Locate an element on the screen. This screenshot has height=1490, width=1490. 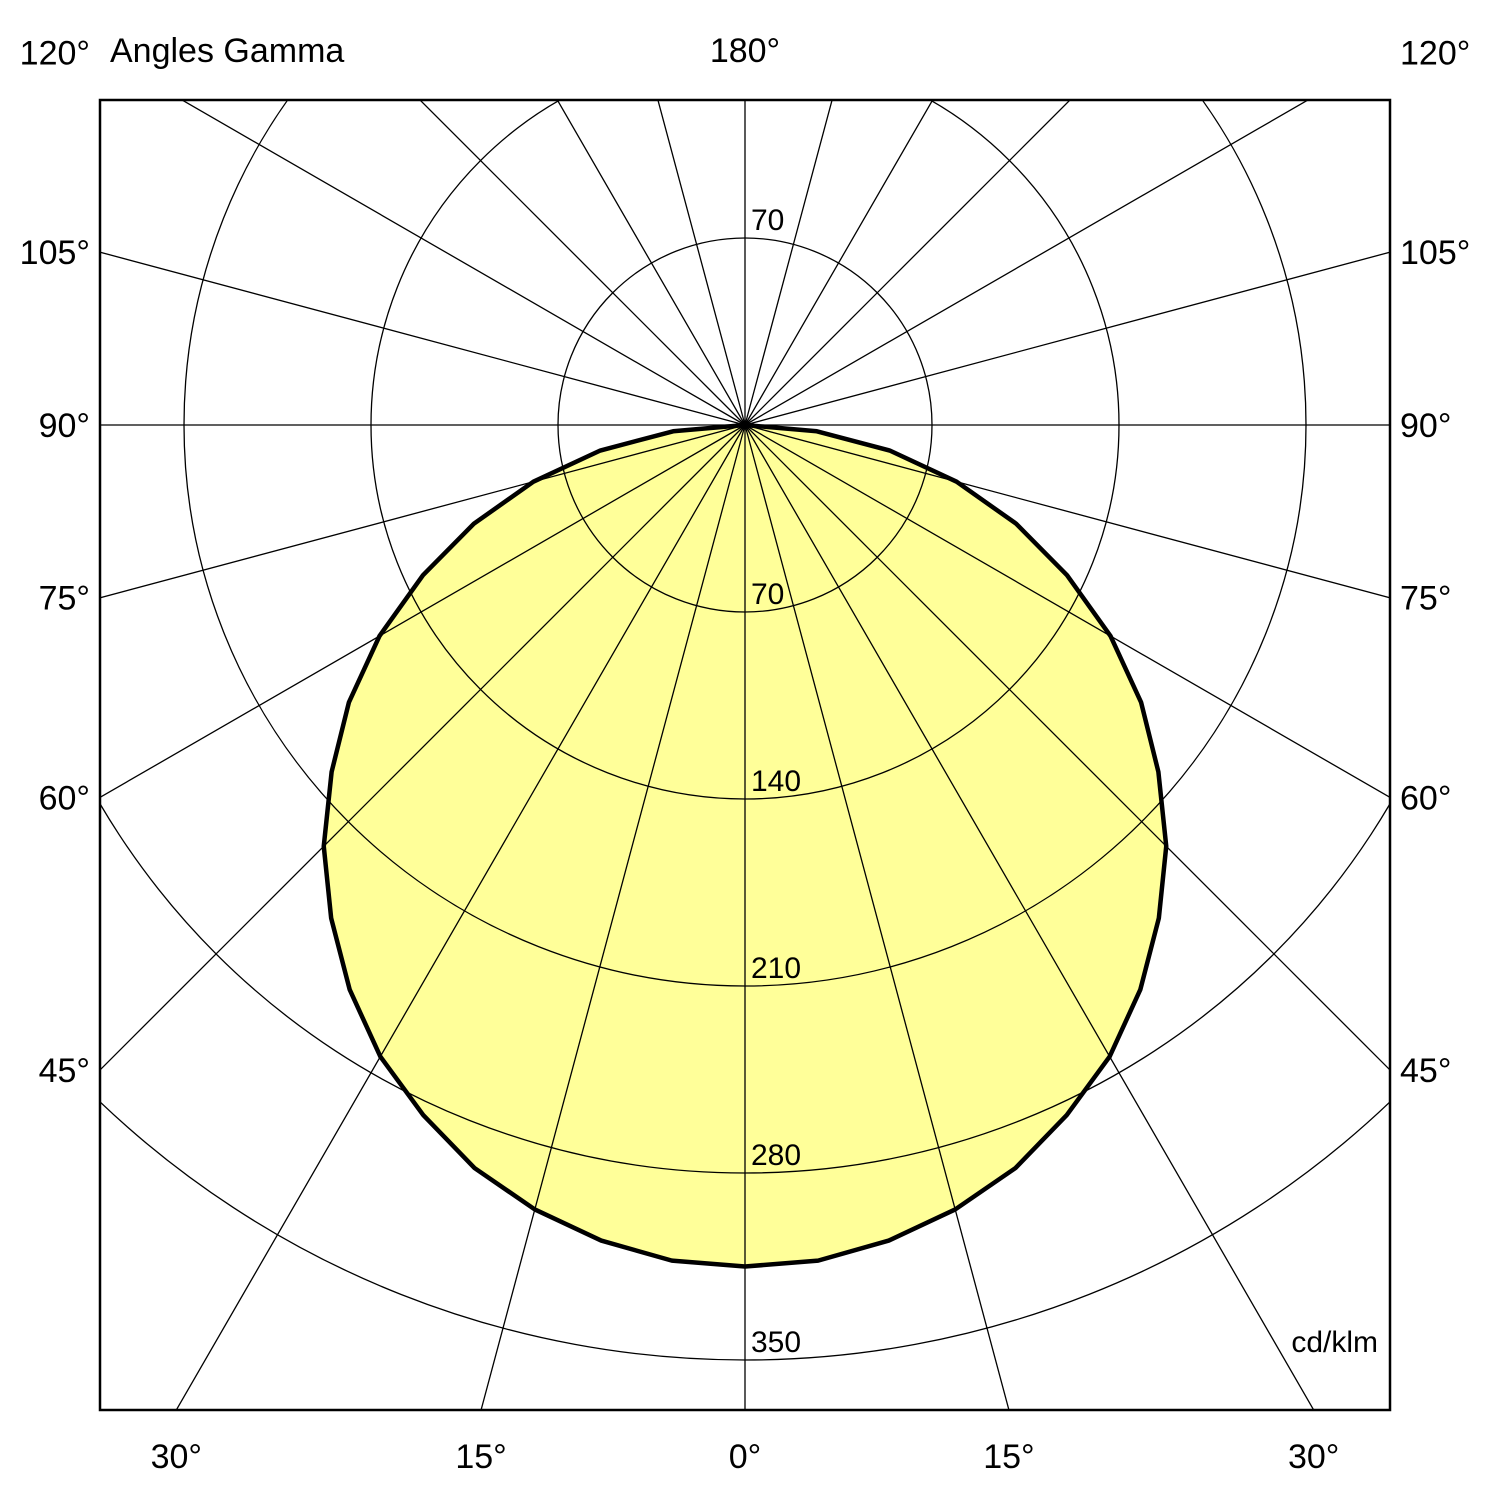
chart-title: Angles Gamma is located at coordinates (227, 51).